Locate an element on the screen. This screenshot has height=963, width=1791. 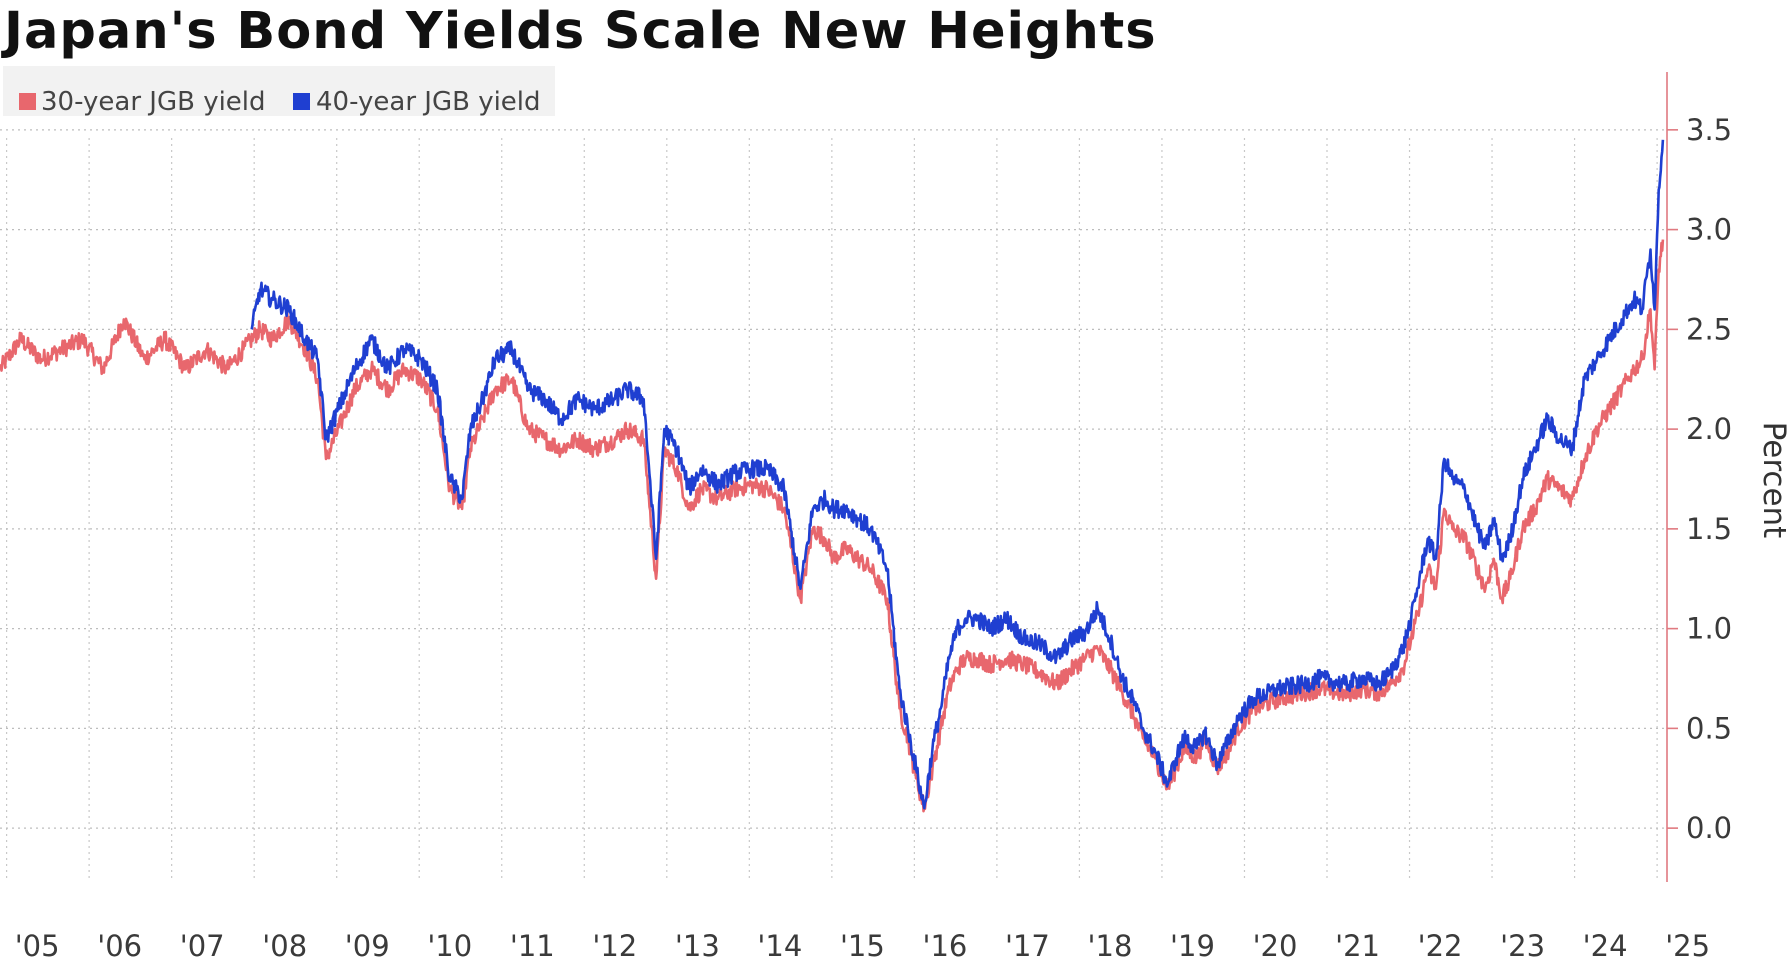
x-tick-label-1: '06 is located at coordinates (119, 946).